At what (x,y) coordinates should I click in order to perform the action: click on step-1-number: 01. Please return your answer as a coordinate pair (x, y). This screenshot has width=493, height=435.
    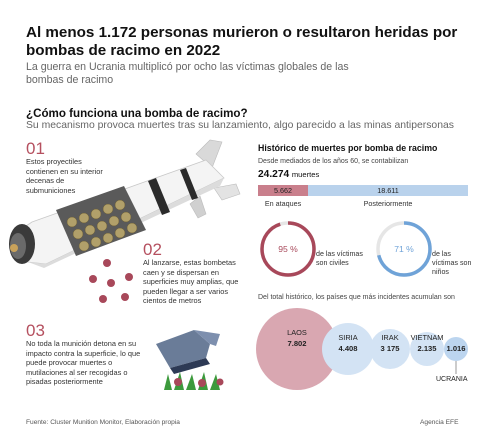
    Looking at the image, I should click on (35, 148).